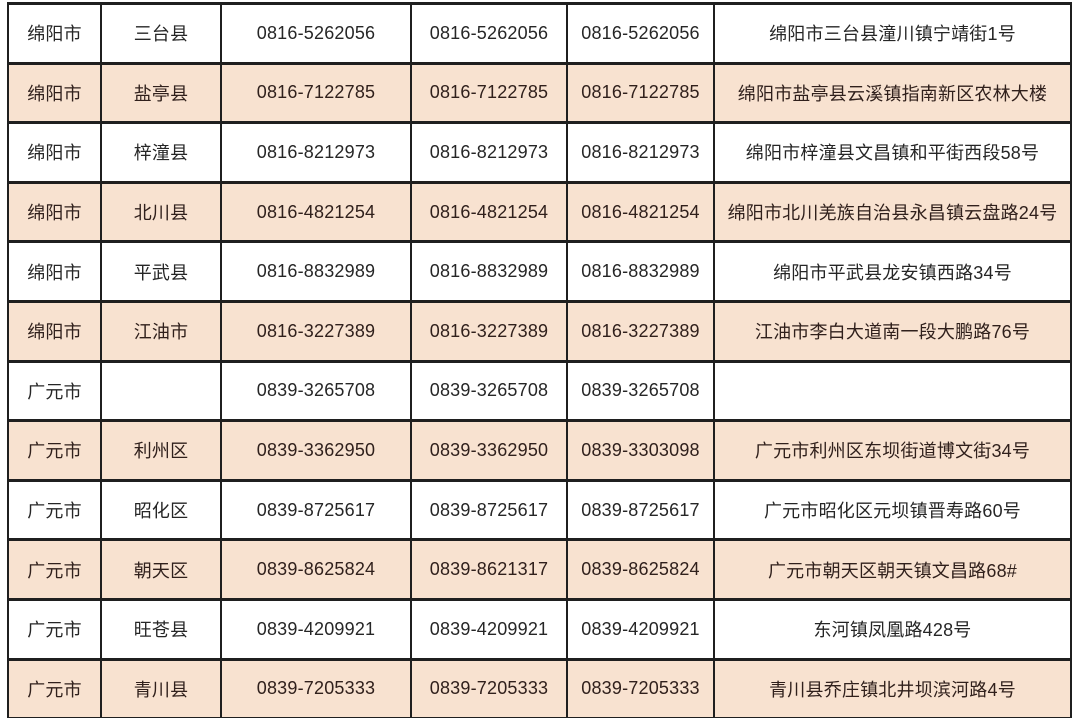 The height and width of the screenshot is (718, 1080). Describe the element at coordinates (892, 569) in the screenshot. I see `cell-address: 广元市朝天区朝天镇文昌路68#` at that location.